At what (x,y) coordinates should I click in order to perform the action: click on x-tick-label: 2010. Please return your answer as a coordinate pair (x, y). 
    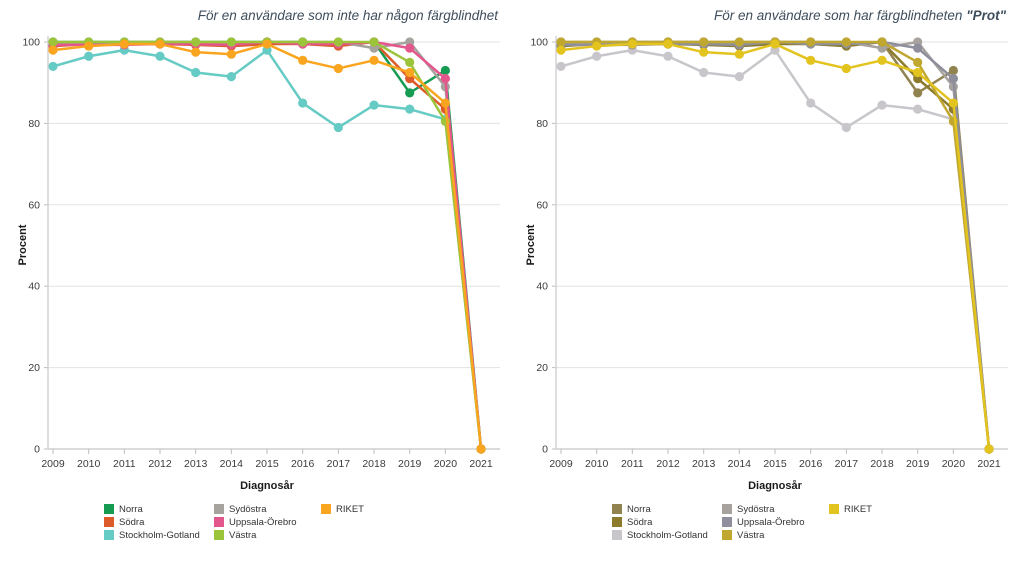
    Looking at the image, I should click on (89, 464).